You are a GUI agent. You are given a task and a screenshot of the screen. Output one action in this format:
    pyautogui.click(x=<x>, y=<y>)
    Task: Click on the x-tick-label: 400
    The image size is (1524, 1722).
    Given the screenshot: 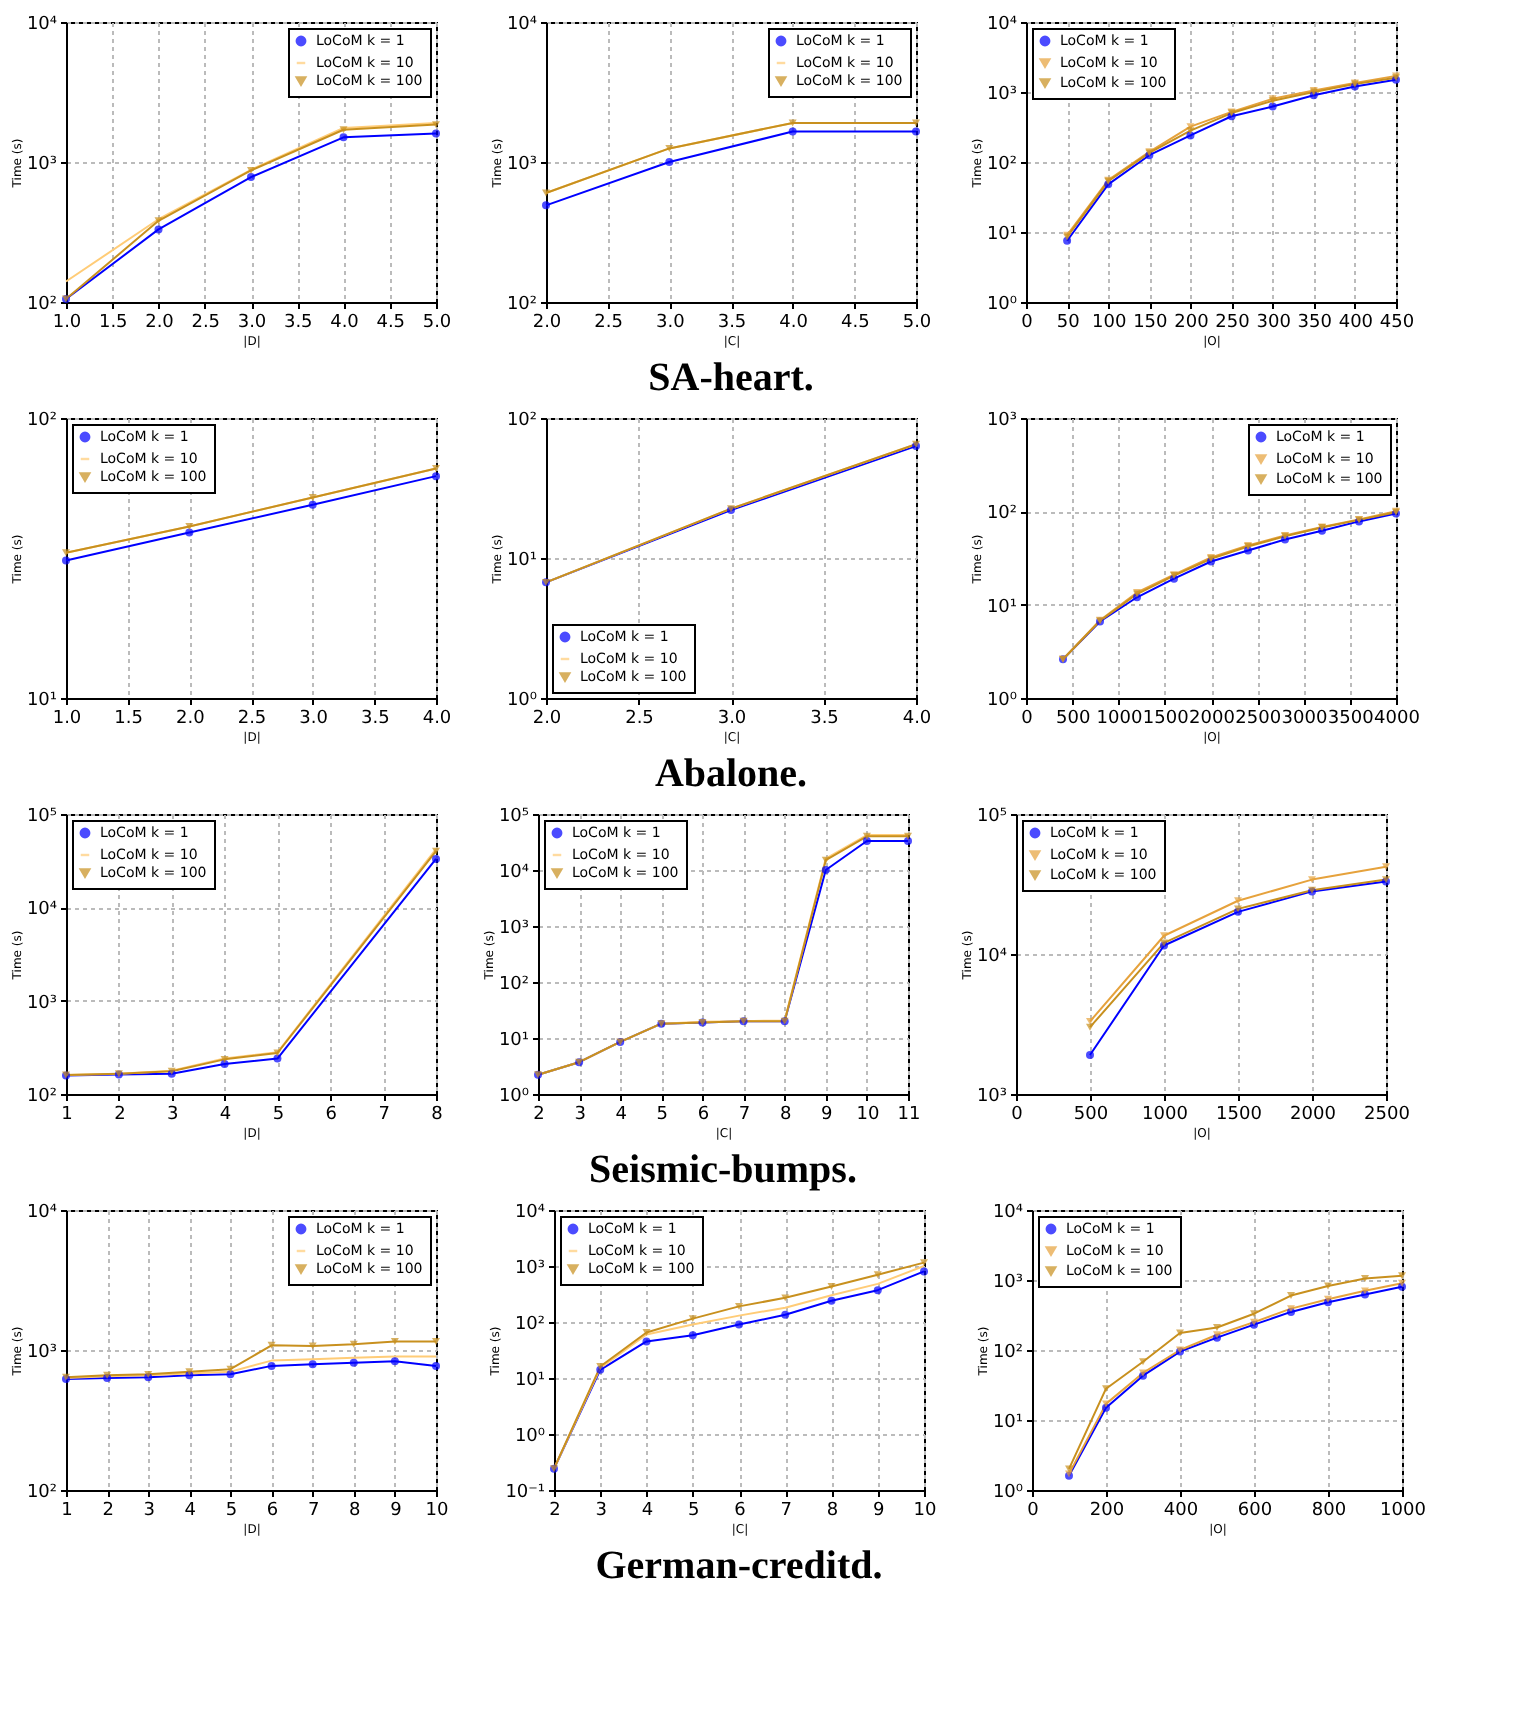 What is the action you would take?
    pyautogui.click(x=1181, y=1511)
    